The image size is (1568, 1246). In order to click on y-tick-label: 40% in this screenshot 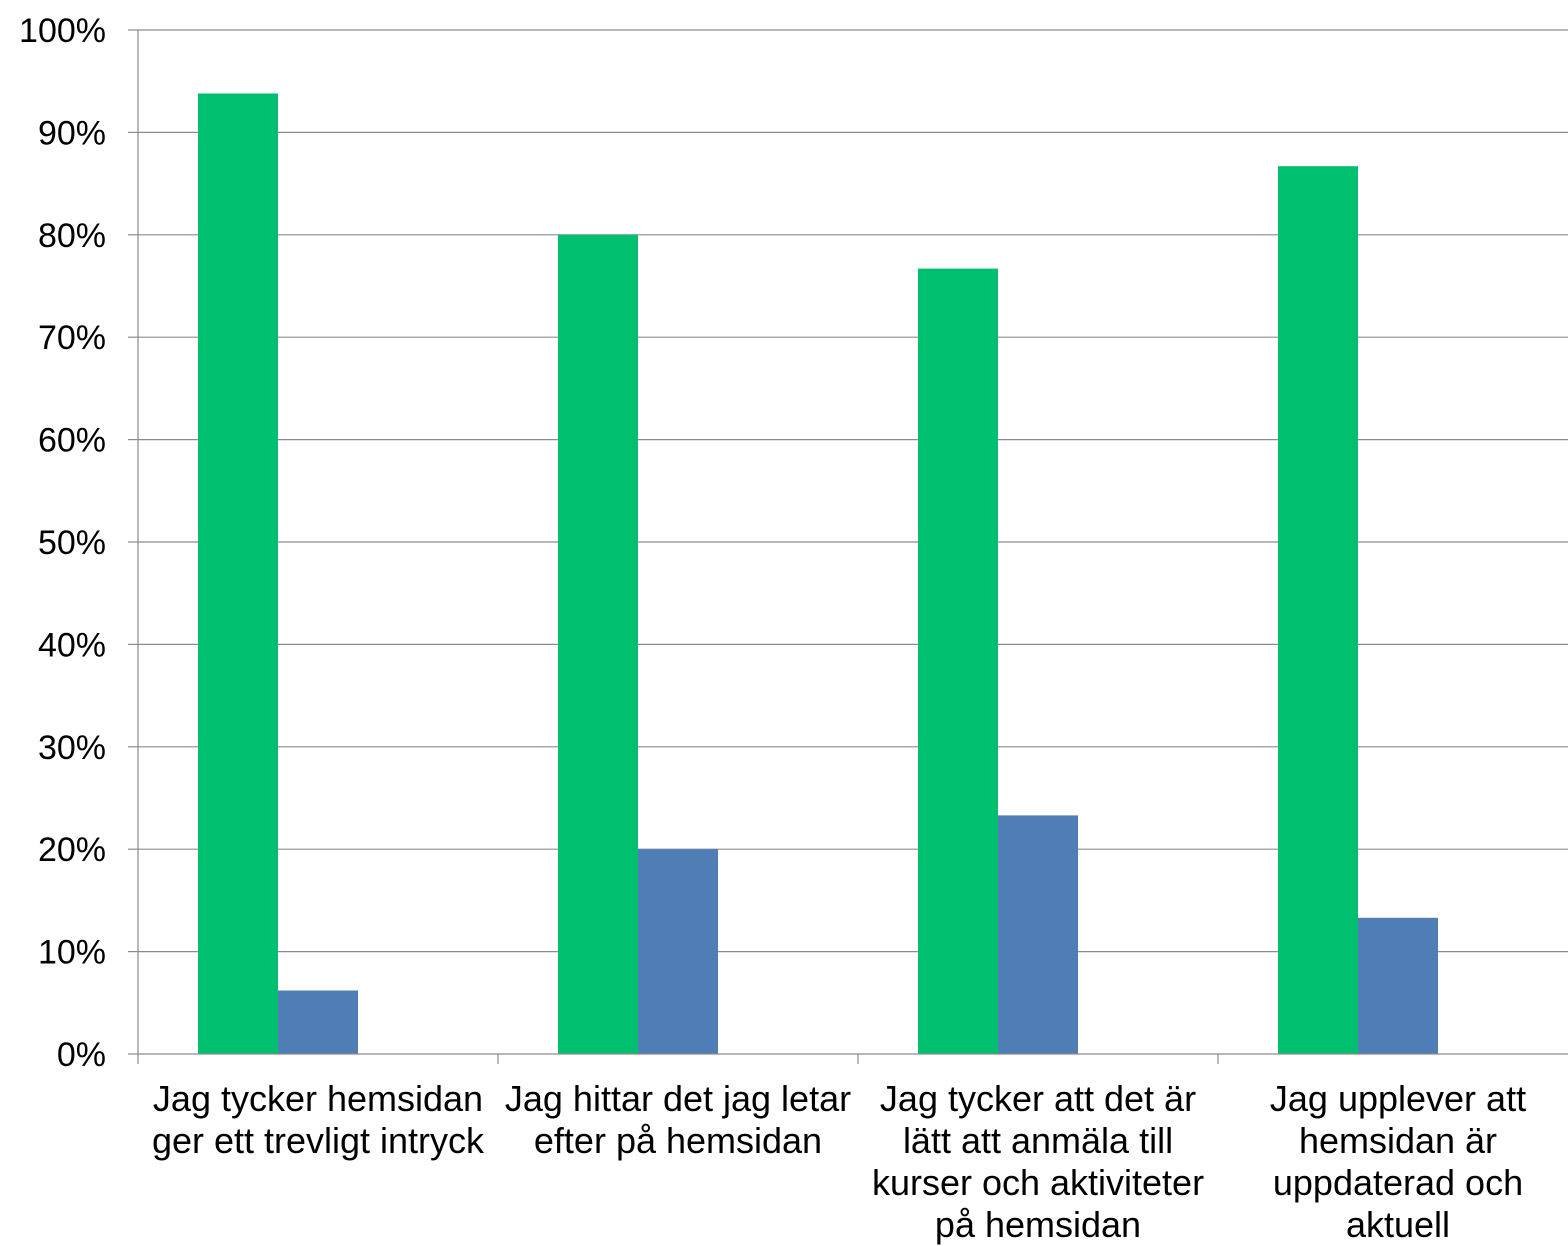, I will do `click(72, 645)`.